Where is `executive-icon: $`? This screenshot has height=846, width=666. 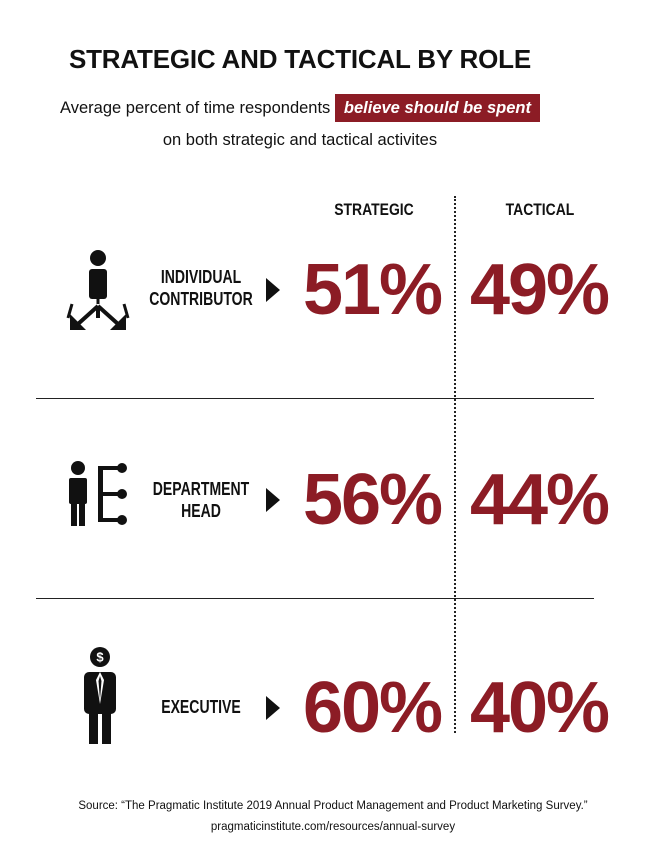 executive-icon: $ is located at coordinates (100, 695).